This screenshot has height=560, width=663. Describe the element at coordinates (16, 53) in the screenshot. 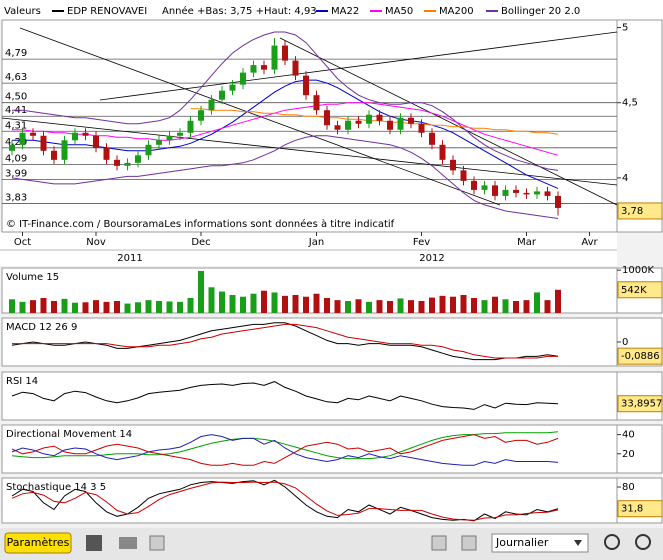

I see `level-label: 4,79` at that location.